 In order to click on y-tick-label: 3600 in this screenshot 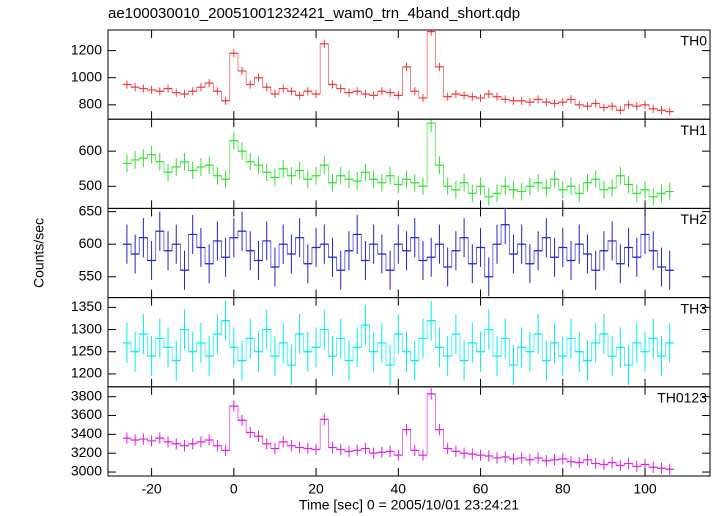, I will do `click(86, 414)`.